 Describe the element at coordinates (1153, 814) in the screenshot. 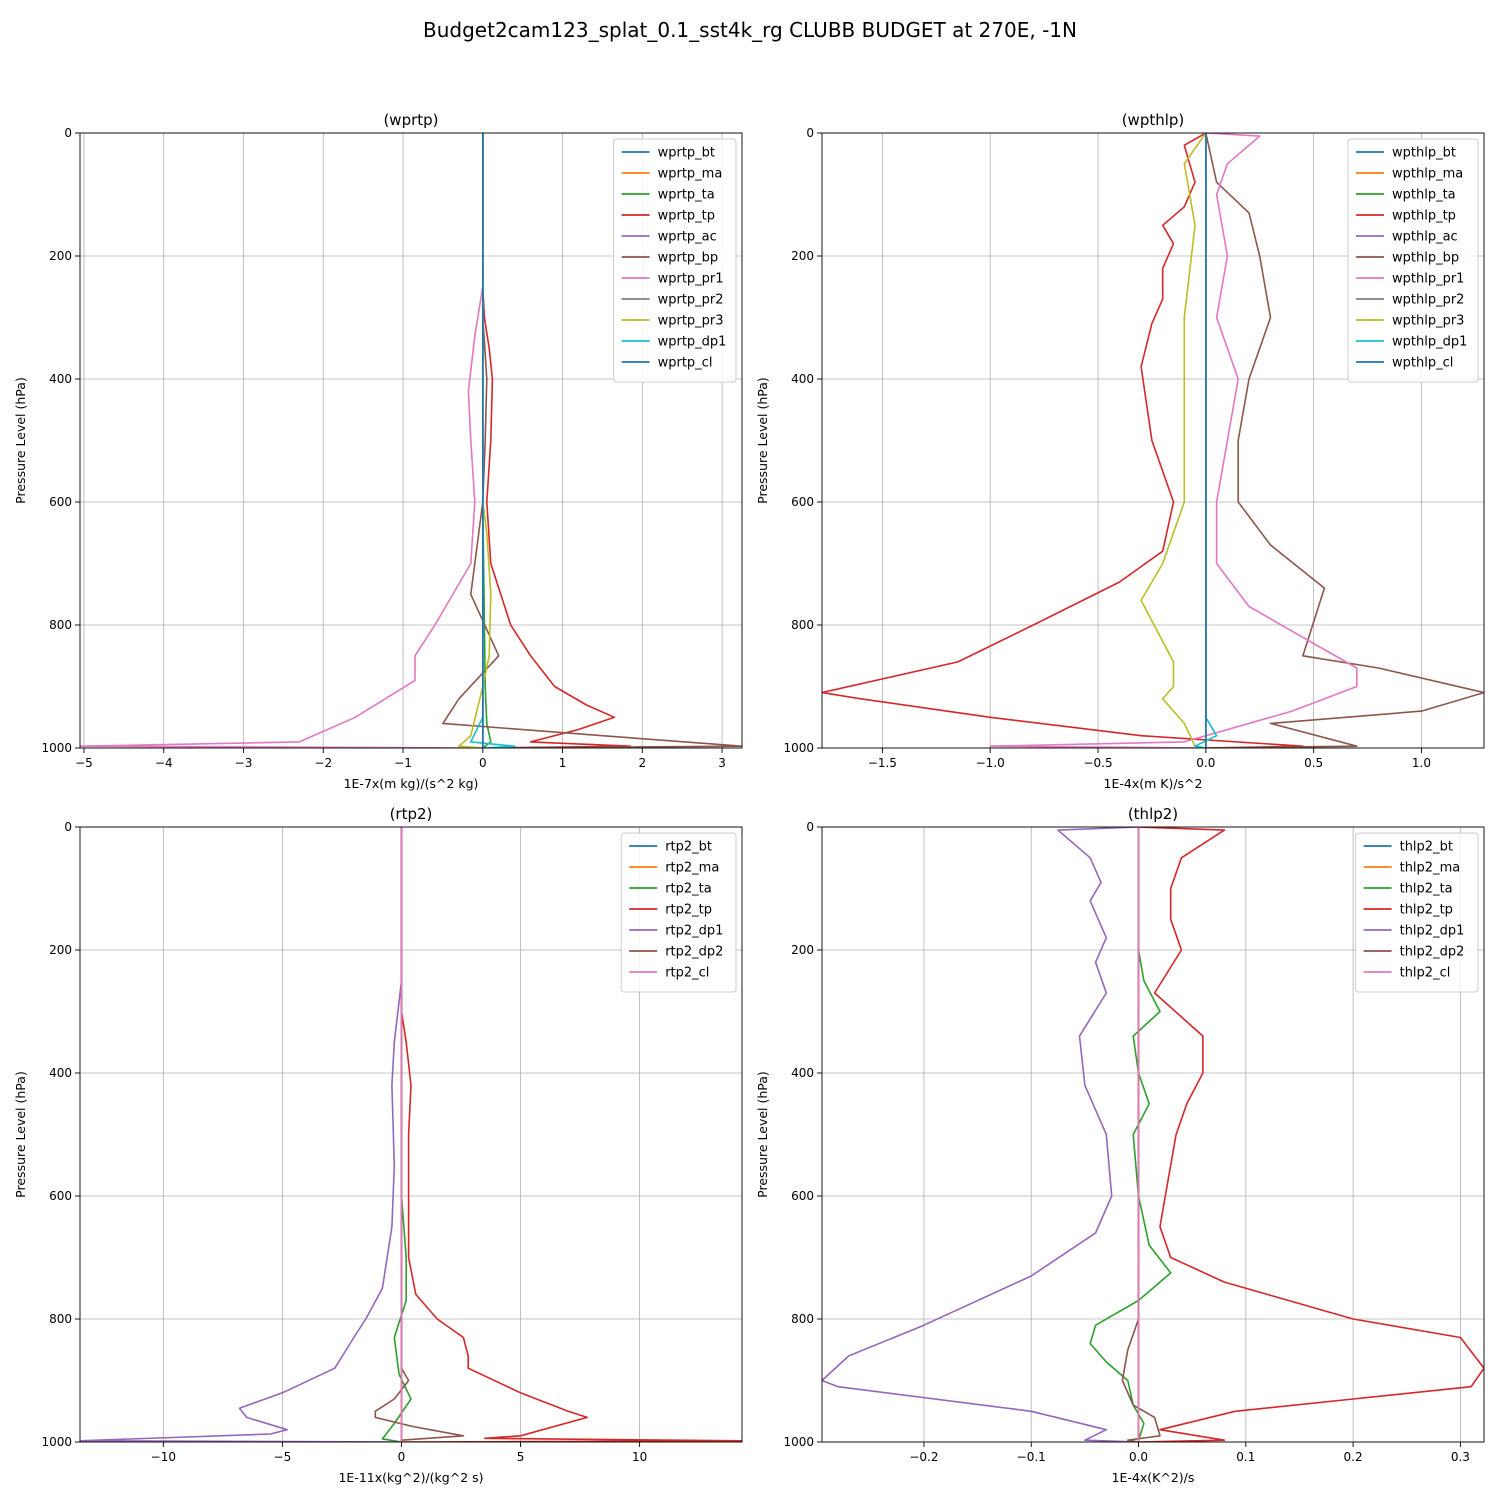

I see `panel-title: (thlp2)` at that location.